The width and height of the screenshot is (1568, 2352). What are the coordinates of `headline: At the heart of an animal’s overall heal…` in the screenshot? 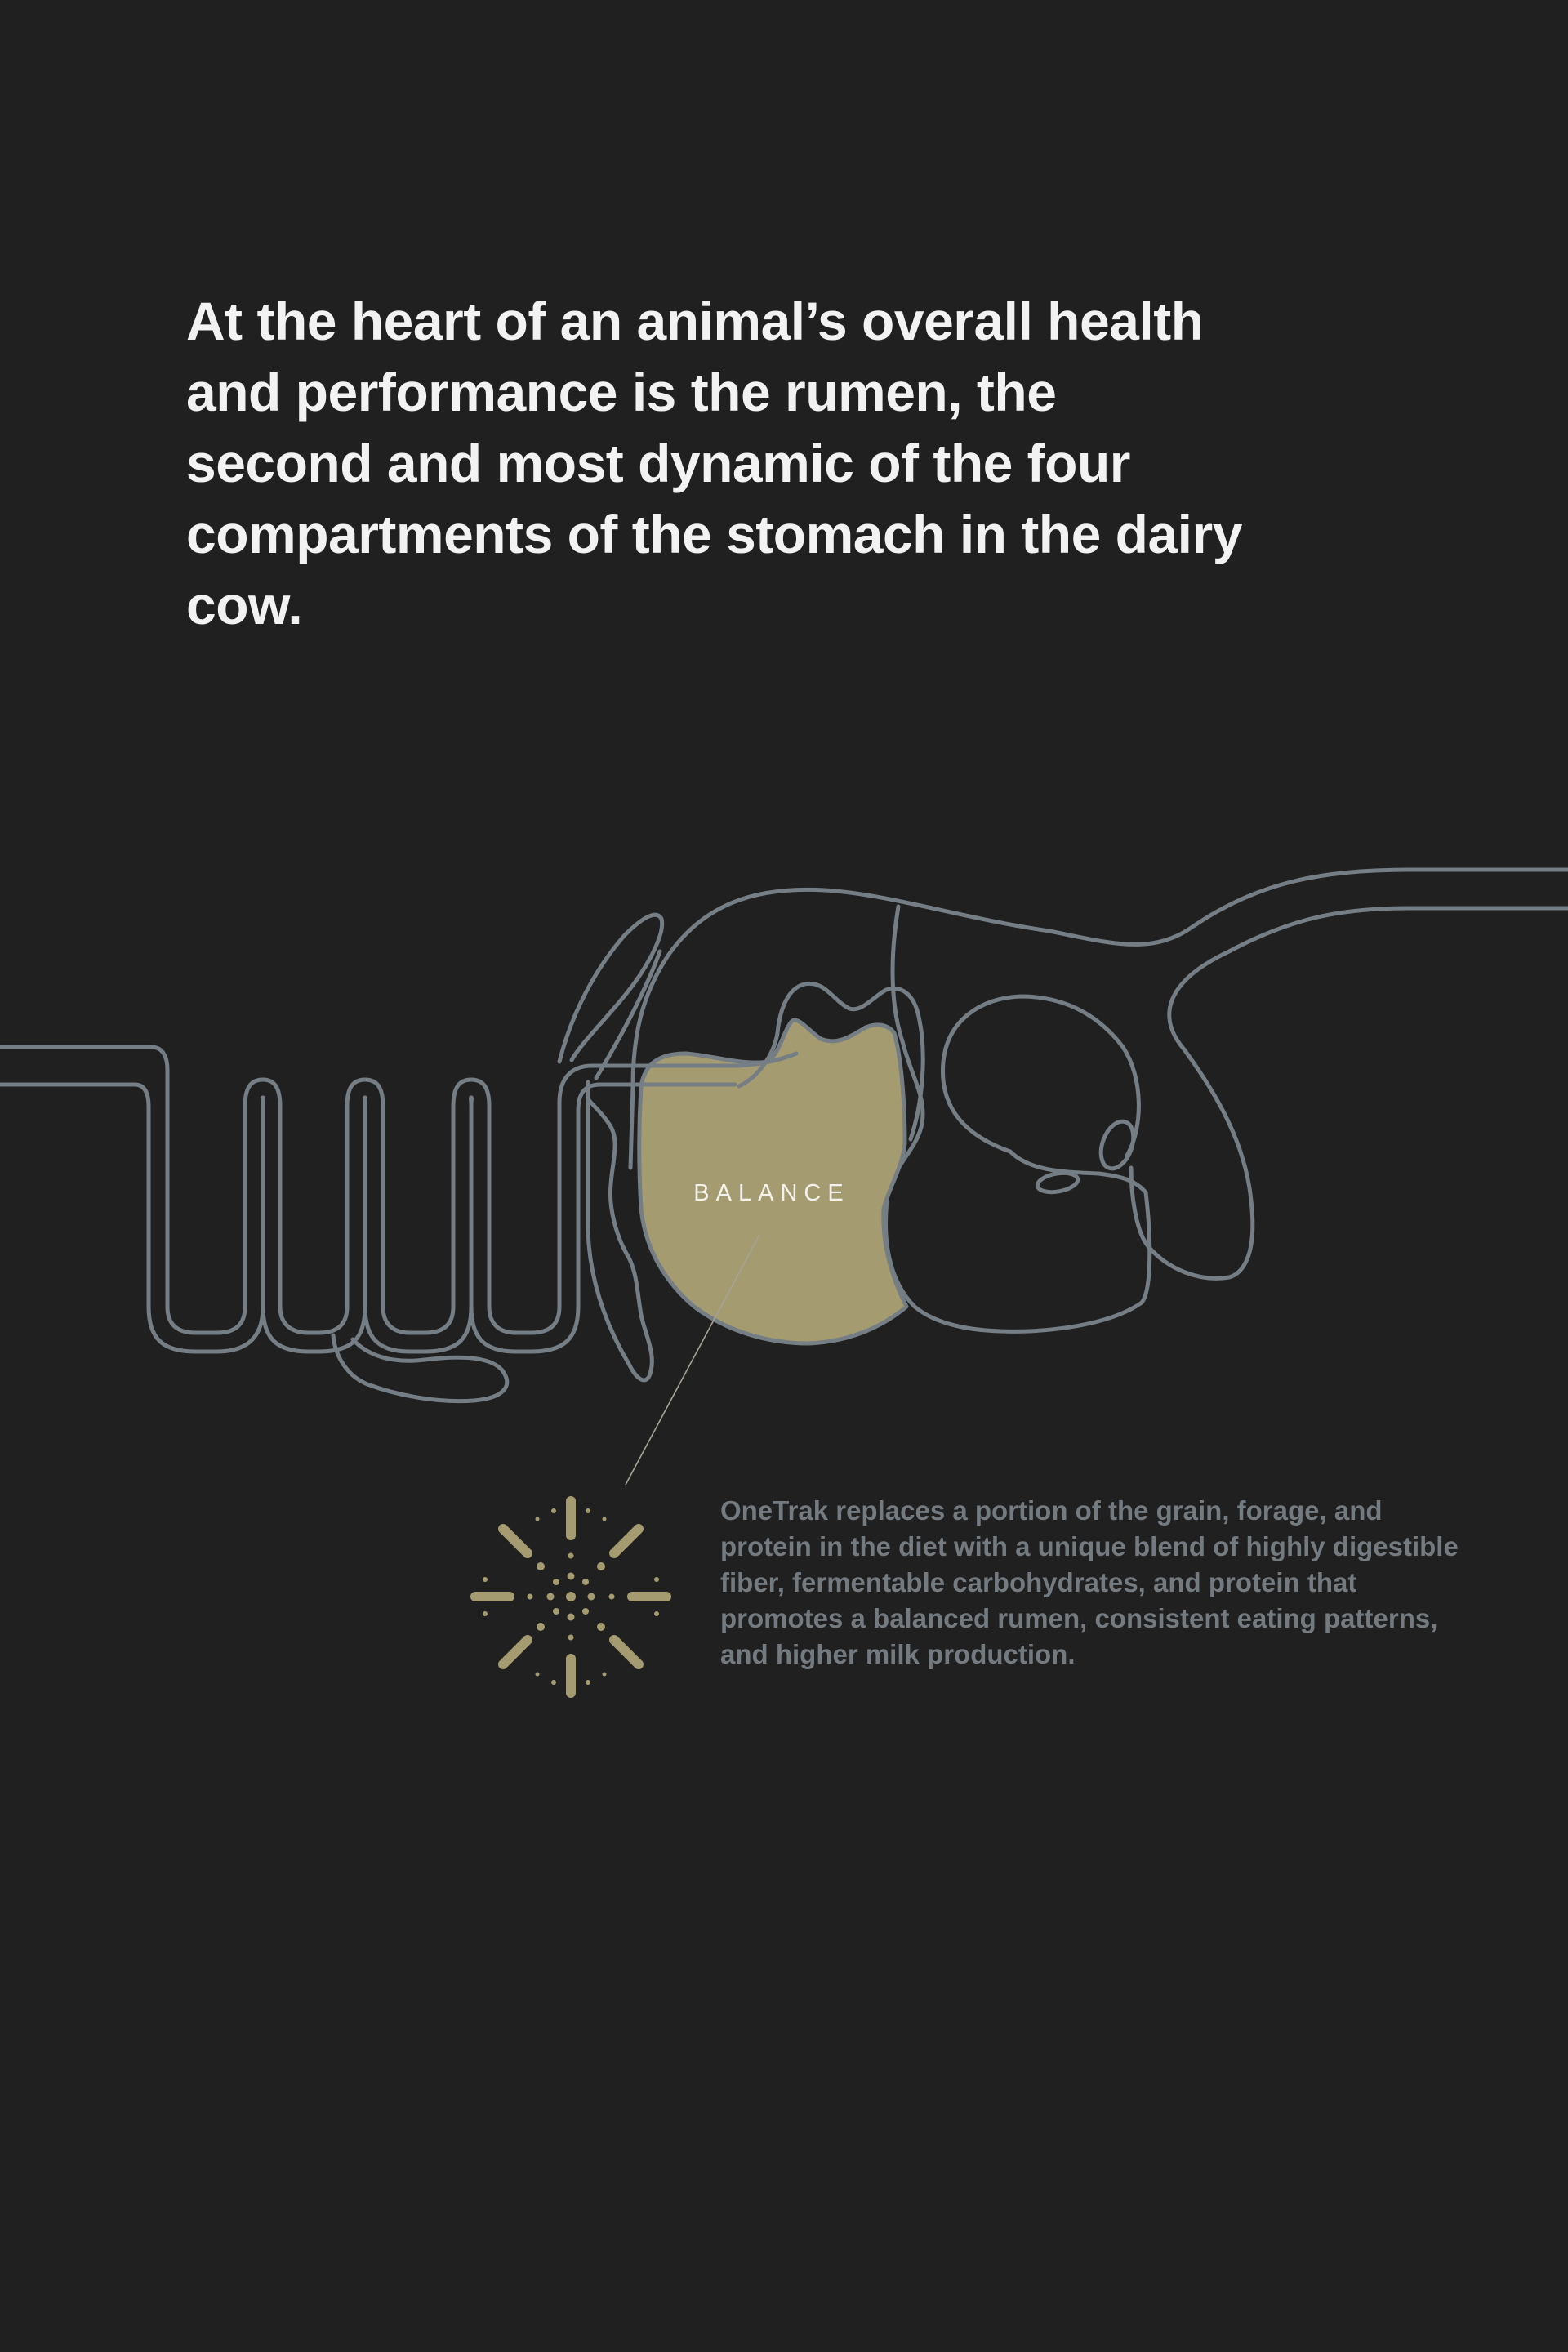 It's located at (714, 463).